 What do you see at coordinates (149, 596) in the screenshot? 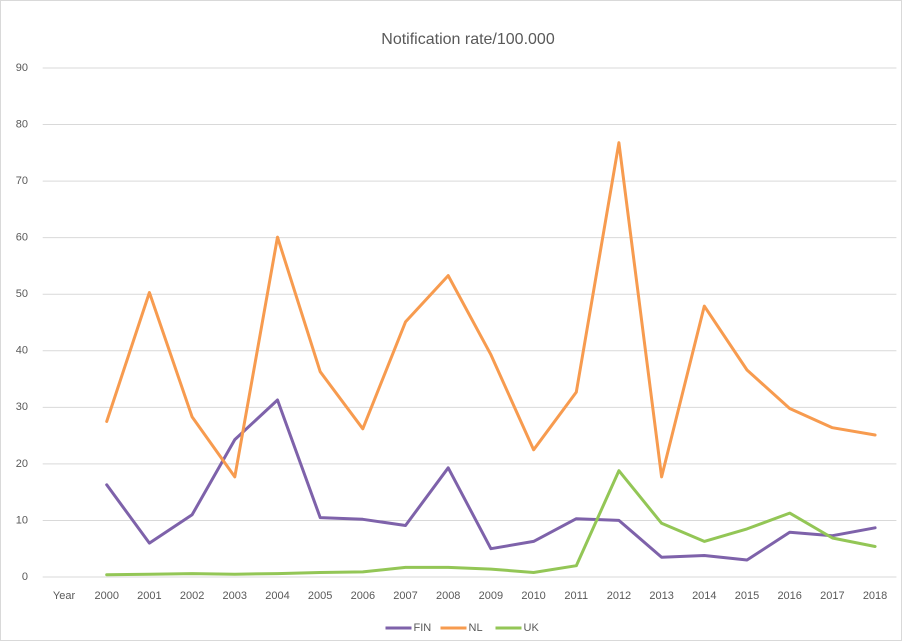
I see `x-tick-label: 2001` at bounding box center [149, 596].